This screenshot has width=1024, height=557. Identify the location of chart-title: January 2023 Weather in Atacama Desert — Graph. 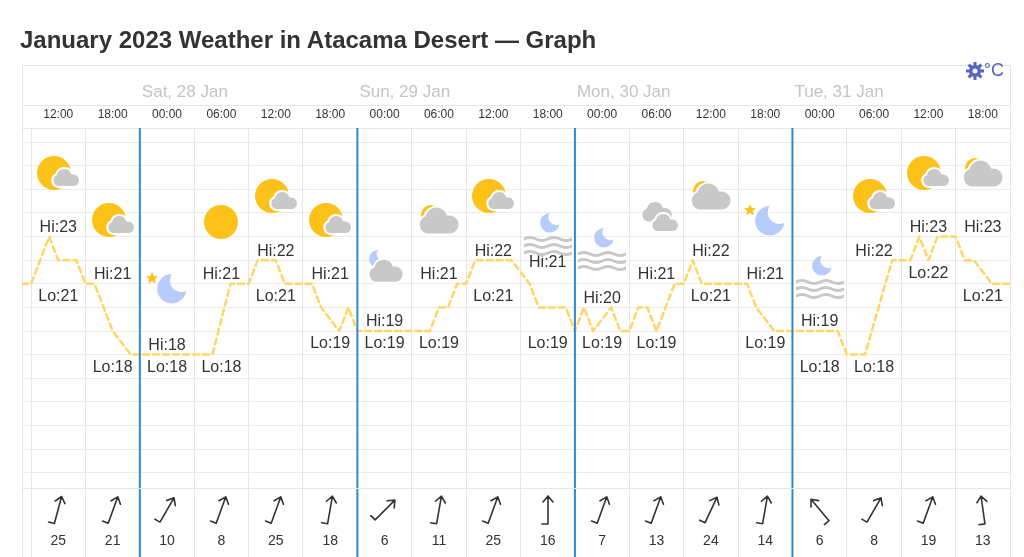
(308, 40).